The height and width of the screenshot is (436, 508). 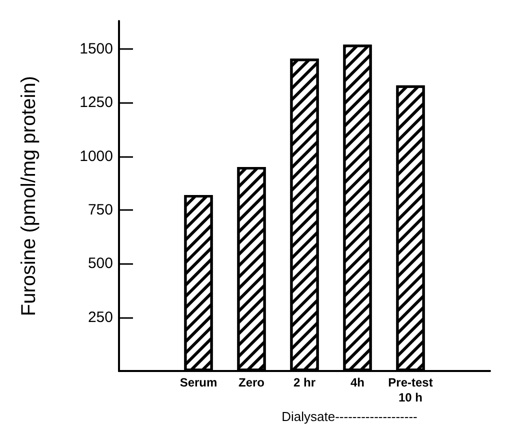 I want to click on y-tick-label: 500, so click(x=100, y=263).